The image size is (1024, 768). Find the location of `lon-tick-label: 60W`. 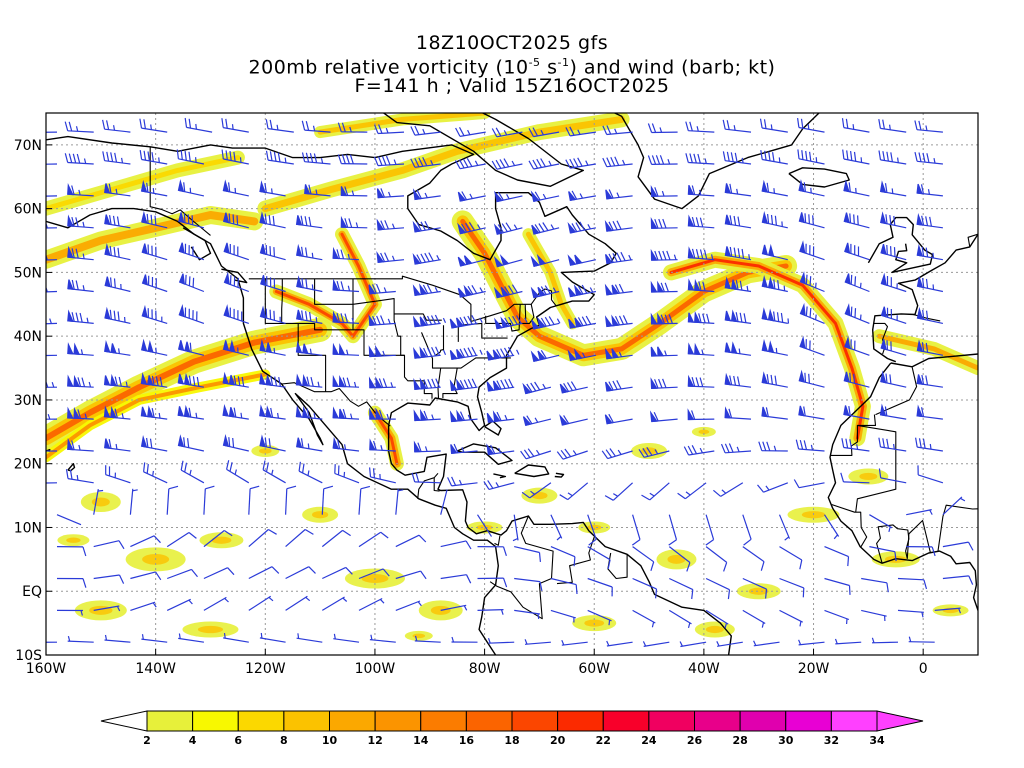

lon-tick-label: 60W is located at coordinates (594, 669).